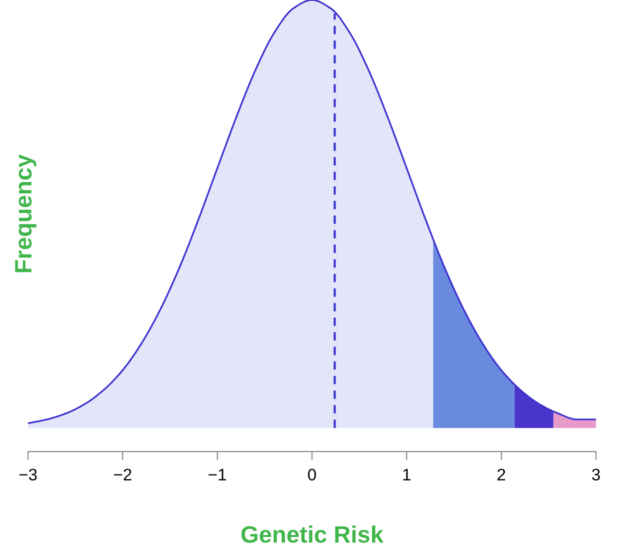 The image size is (638, 552). Describe the element at coordinates (502, 474) in the screenshot. I see `x-tick-label: 2` at that location.